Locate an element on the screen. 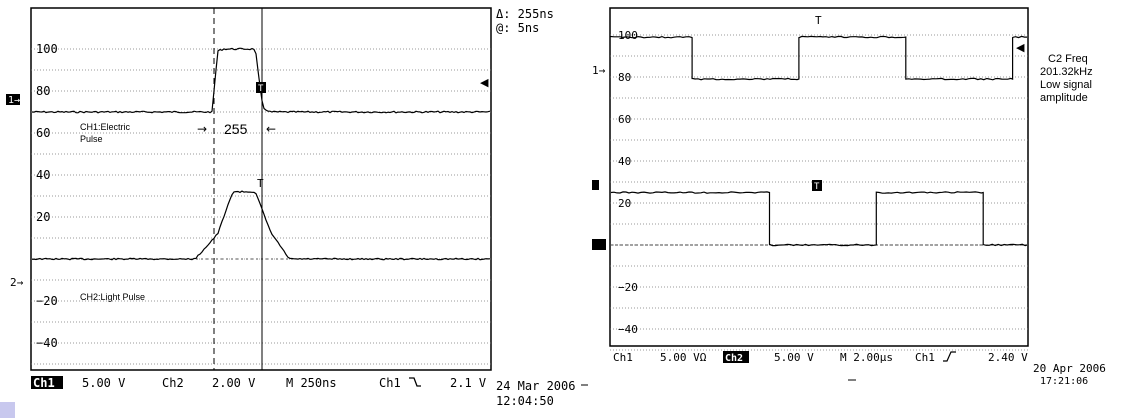  right-y-tick-label: −40 is located at coordinates (628, 329).